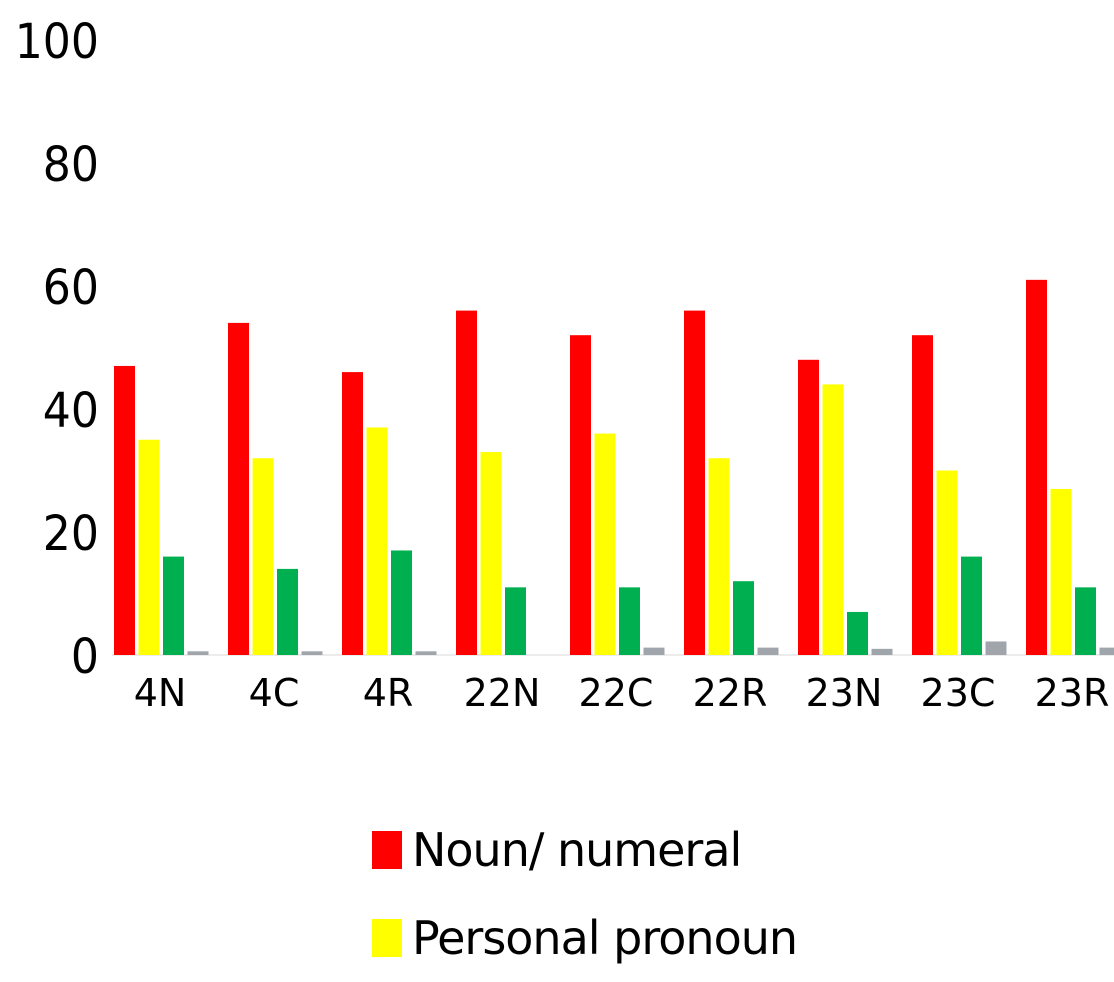  What do you see at coordinates (71, 533) in the screenshot?
I see `y-tick-label: 20` at bounding box center [71, 533].